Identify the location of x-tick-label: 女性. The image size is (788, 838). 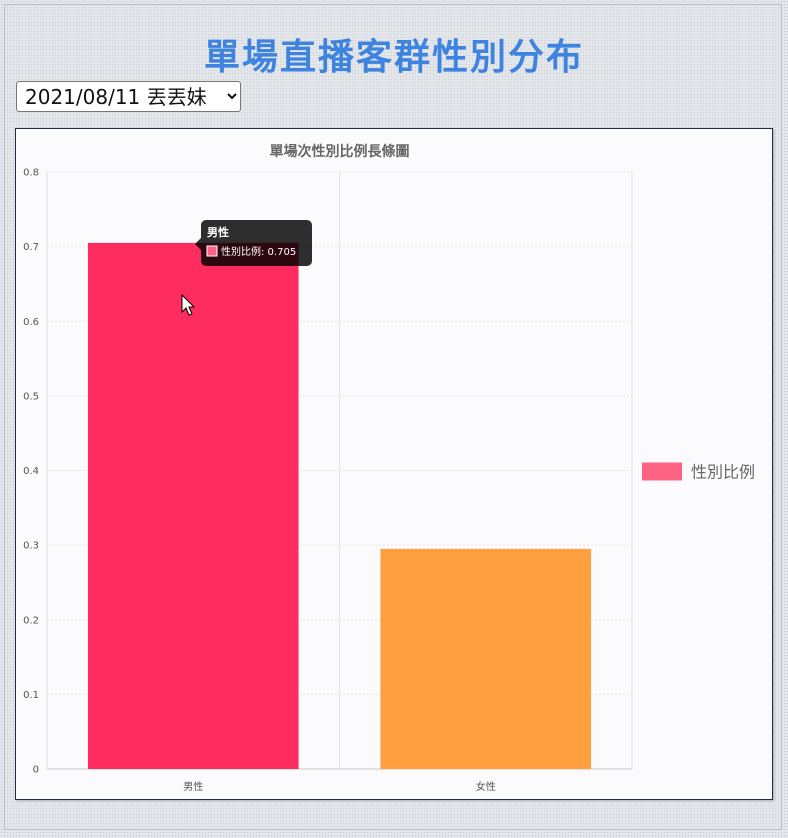
(486, 786).